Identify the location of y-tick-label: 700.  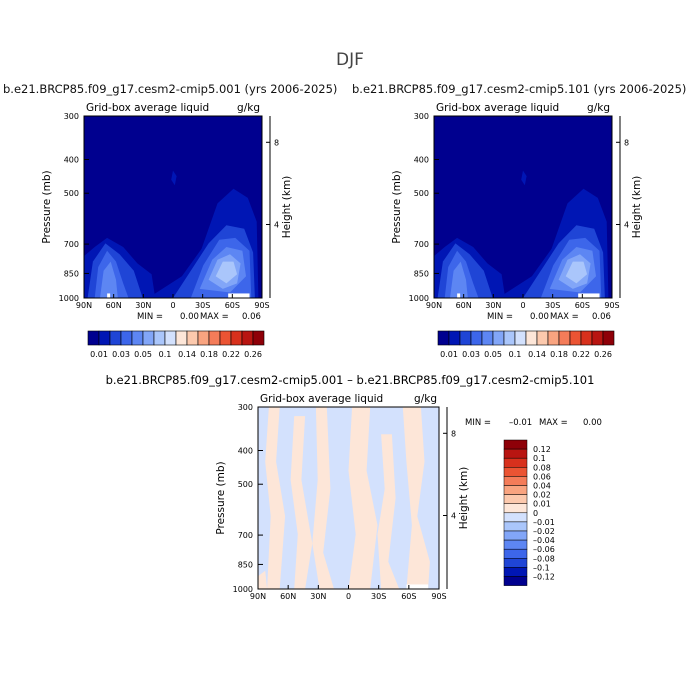
(421, 244).